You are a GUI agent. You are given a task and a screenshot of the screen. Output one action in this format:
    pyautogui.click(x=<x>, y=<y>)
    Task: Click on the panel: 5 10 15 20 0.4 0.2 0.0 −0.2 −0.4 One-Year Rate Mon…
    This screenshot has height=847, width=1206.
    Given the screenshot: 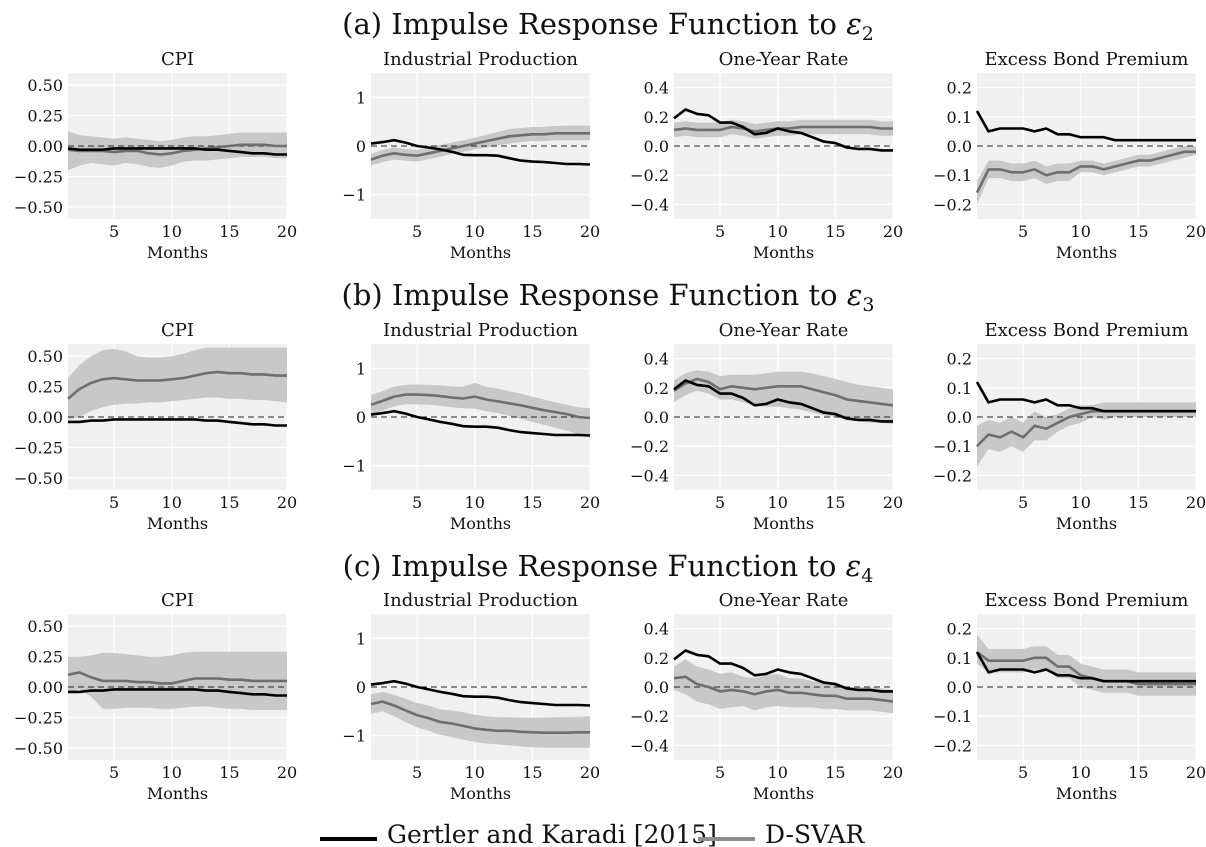 What is the action you would take?
    pyautogui.click(x=766, y=696)
    